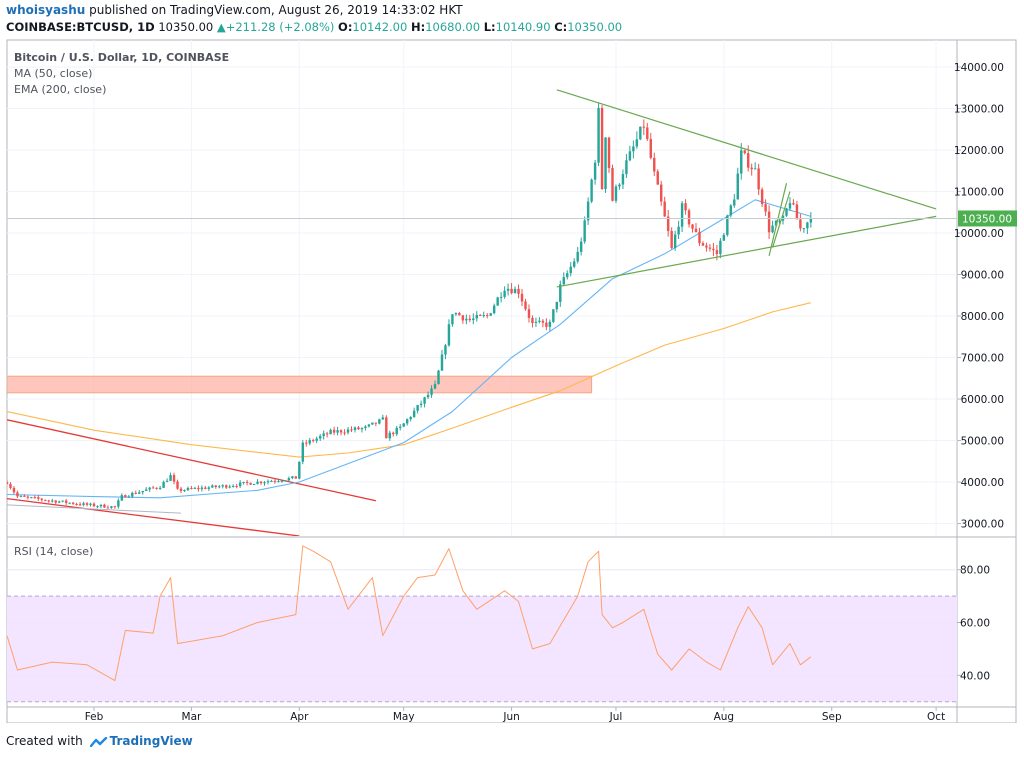  What do you see at coordinates (60, 89) in the screenshot?
I see `legend-item: EMA (200, close)` at bounding box center [60, 89].